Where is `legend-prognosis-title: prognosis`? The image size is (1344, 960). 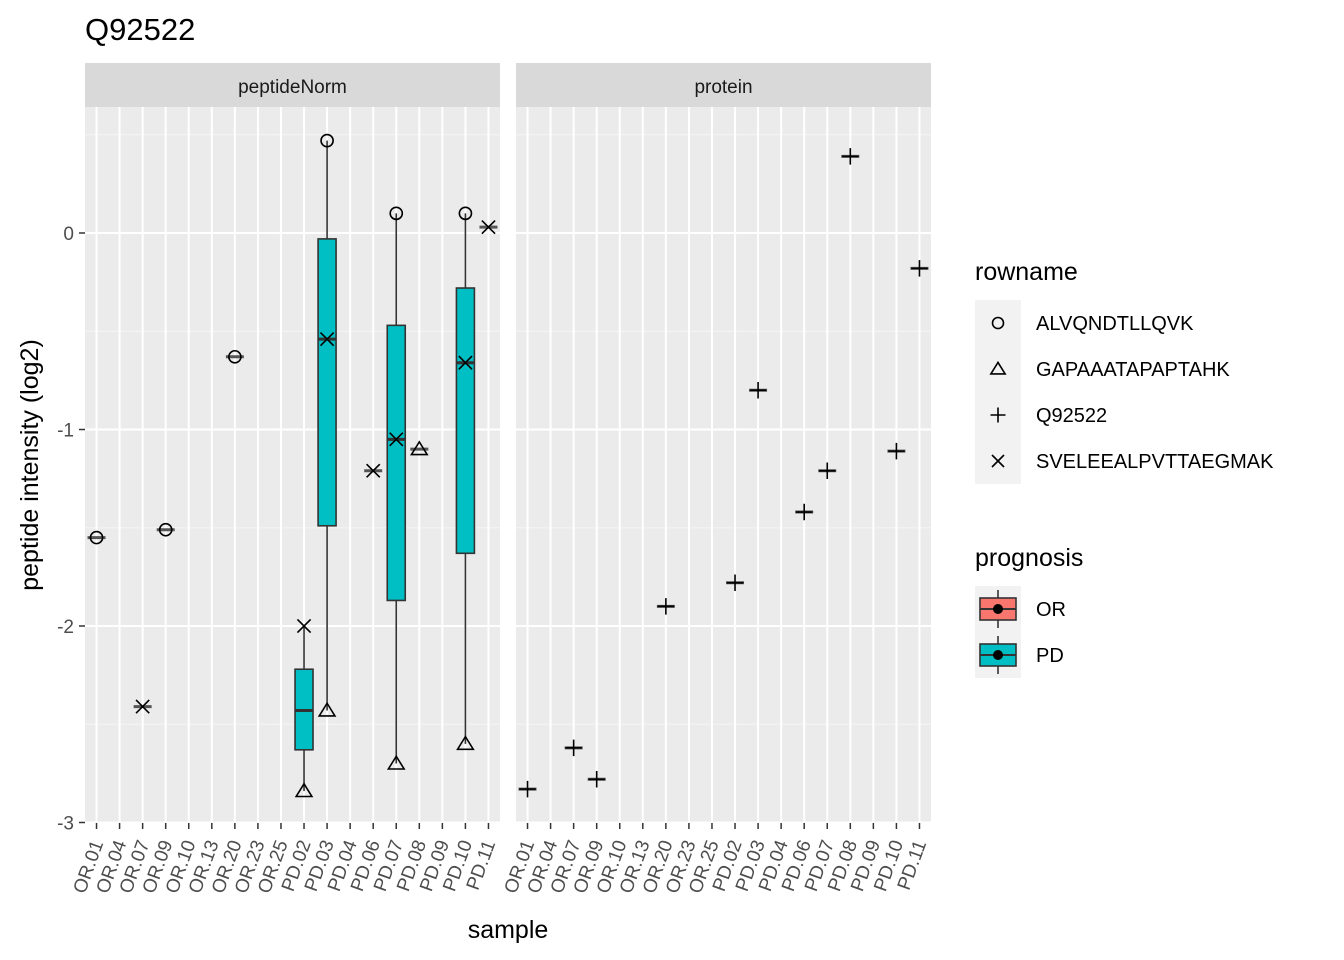 legend-prognosis-title: prognosis is located at coordinates (1029, 558).